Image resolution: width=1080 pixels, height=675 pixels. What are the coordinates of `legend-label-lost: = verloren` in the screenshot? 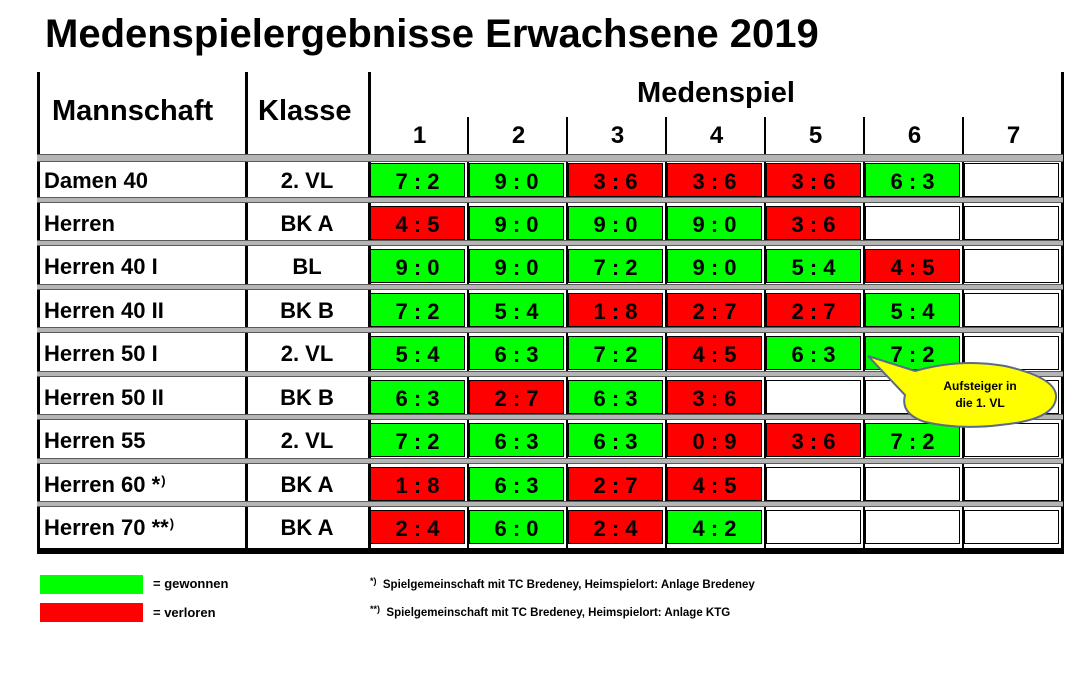 It's located at (184, 612).